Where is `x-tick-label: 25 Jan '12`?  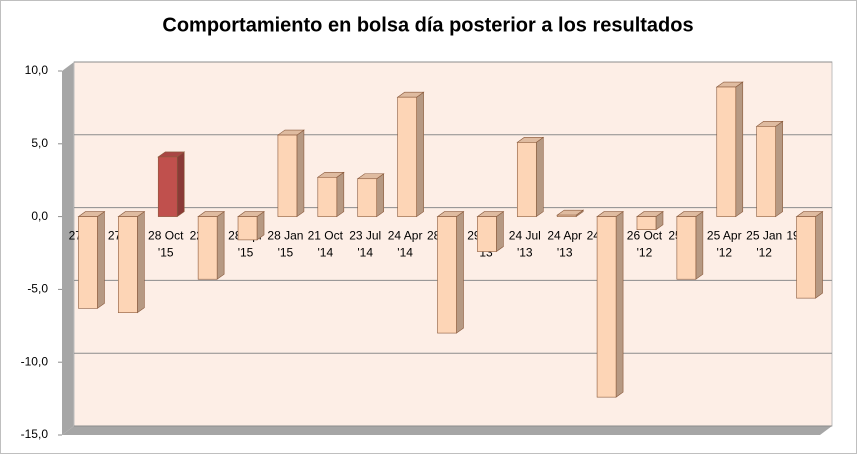 x-tick-label: 25 Jan '12 is located at coordinates (764, 244).